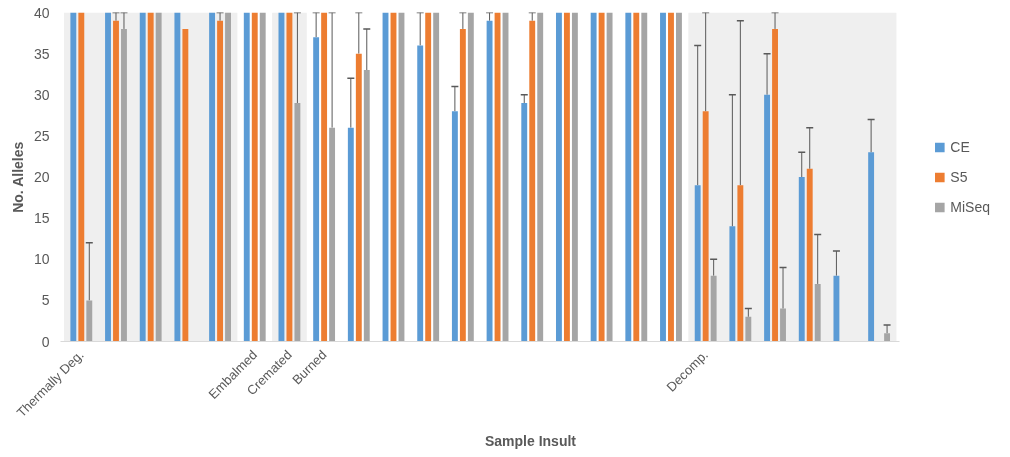 This screenshot has width=1010, height=457. Describe the element at coordinates (45, 341) in the screenshot. I see `y-tick-label: 0` at that location.